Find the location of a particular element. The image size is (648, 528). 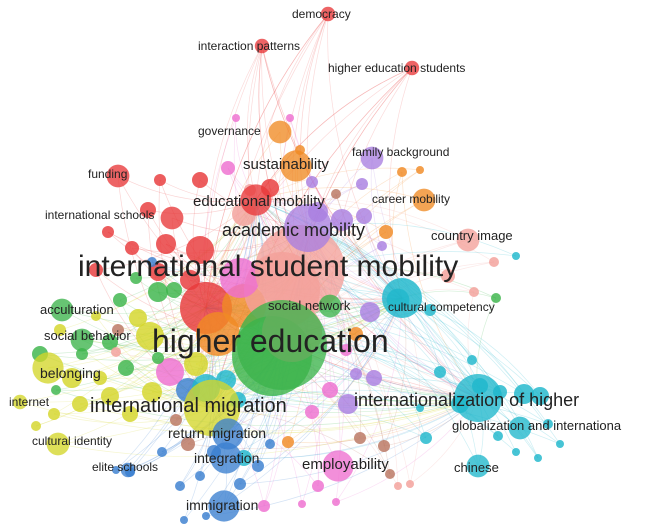

label-higher-education: higher education is located at coordinates (270, 341).